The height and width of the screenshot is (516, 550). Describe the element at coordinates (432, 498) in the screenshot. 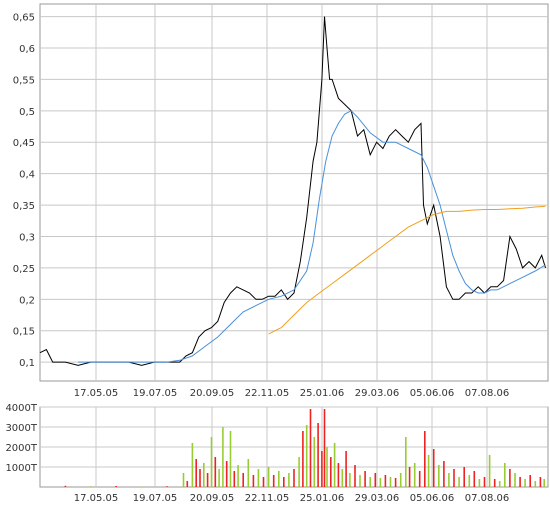

I see `volume-x-tick-label: 05.06.06` at that location.